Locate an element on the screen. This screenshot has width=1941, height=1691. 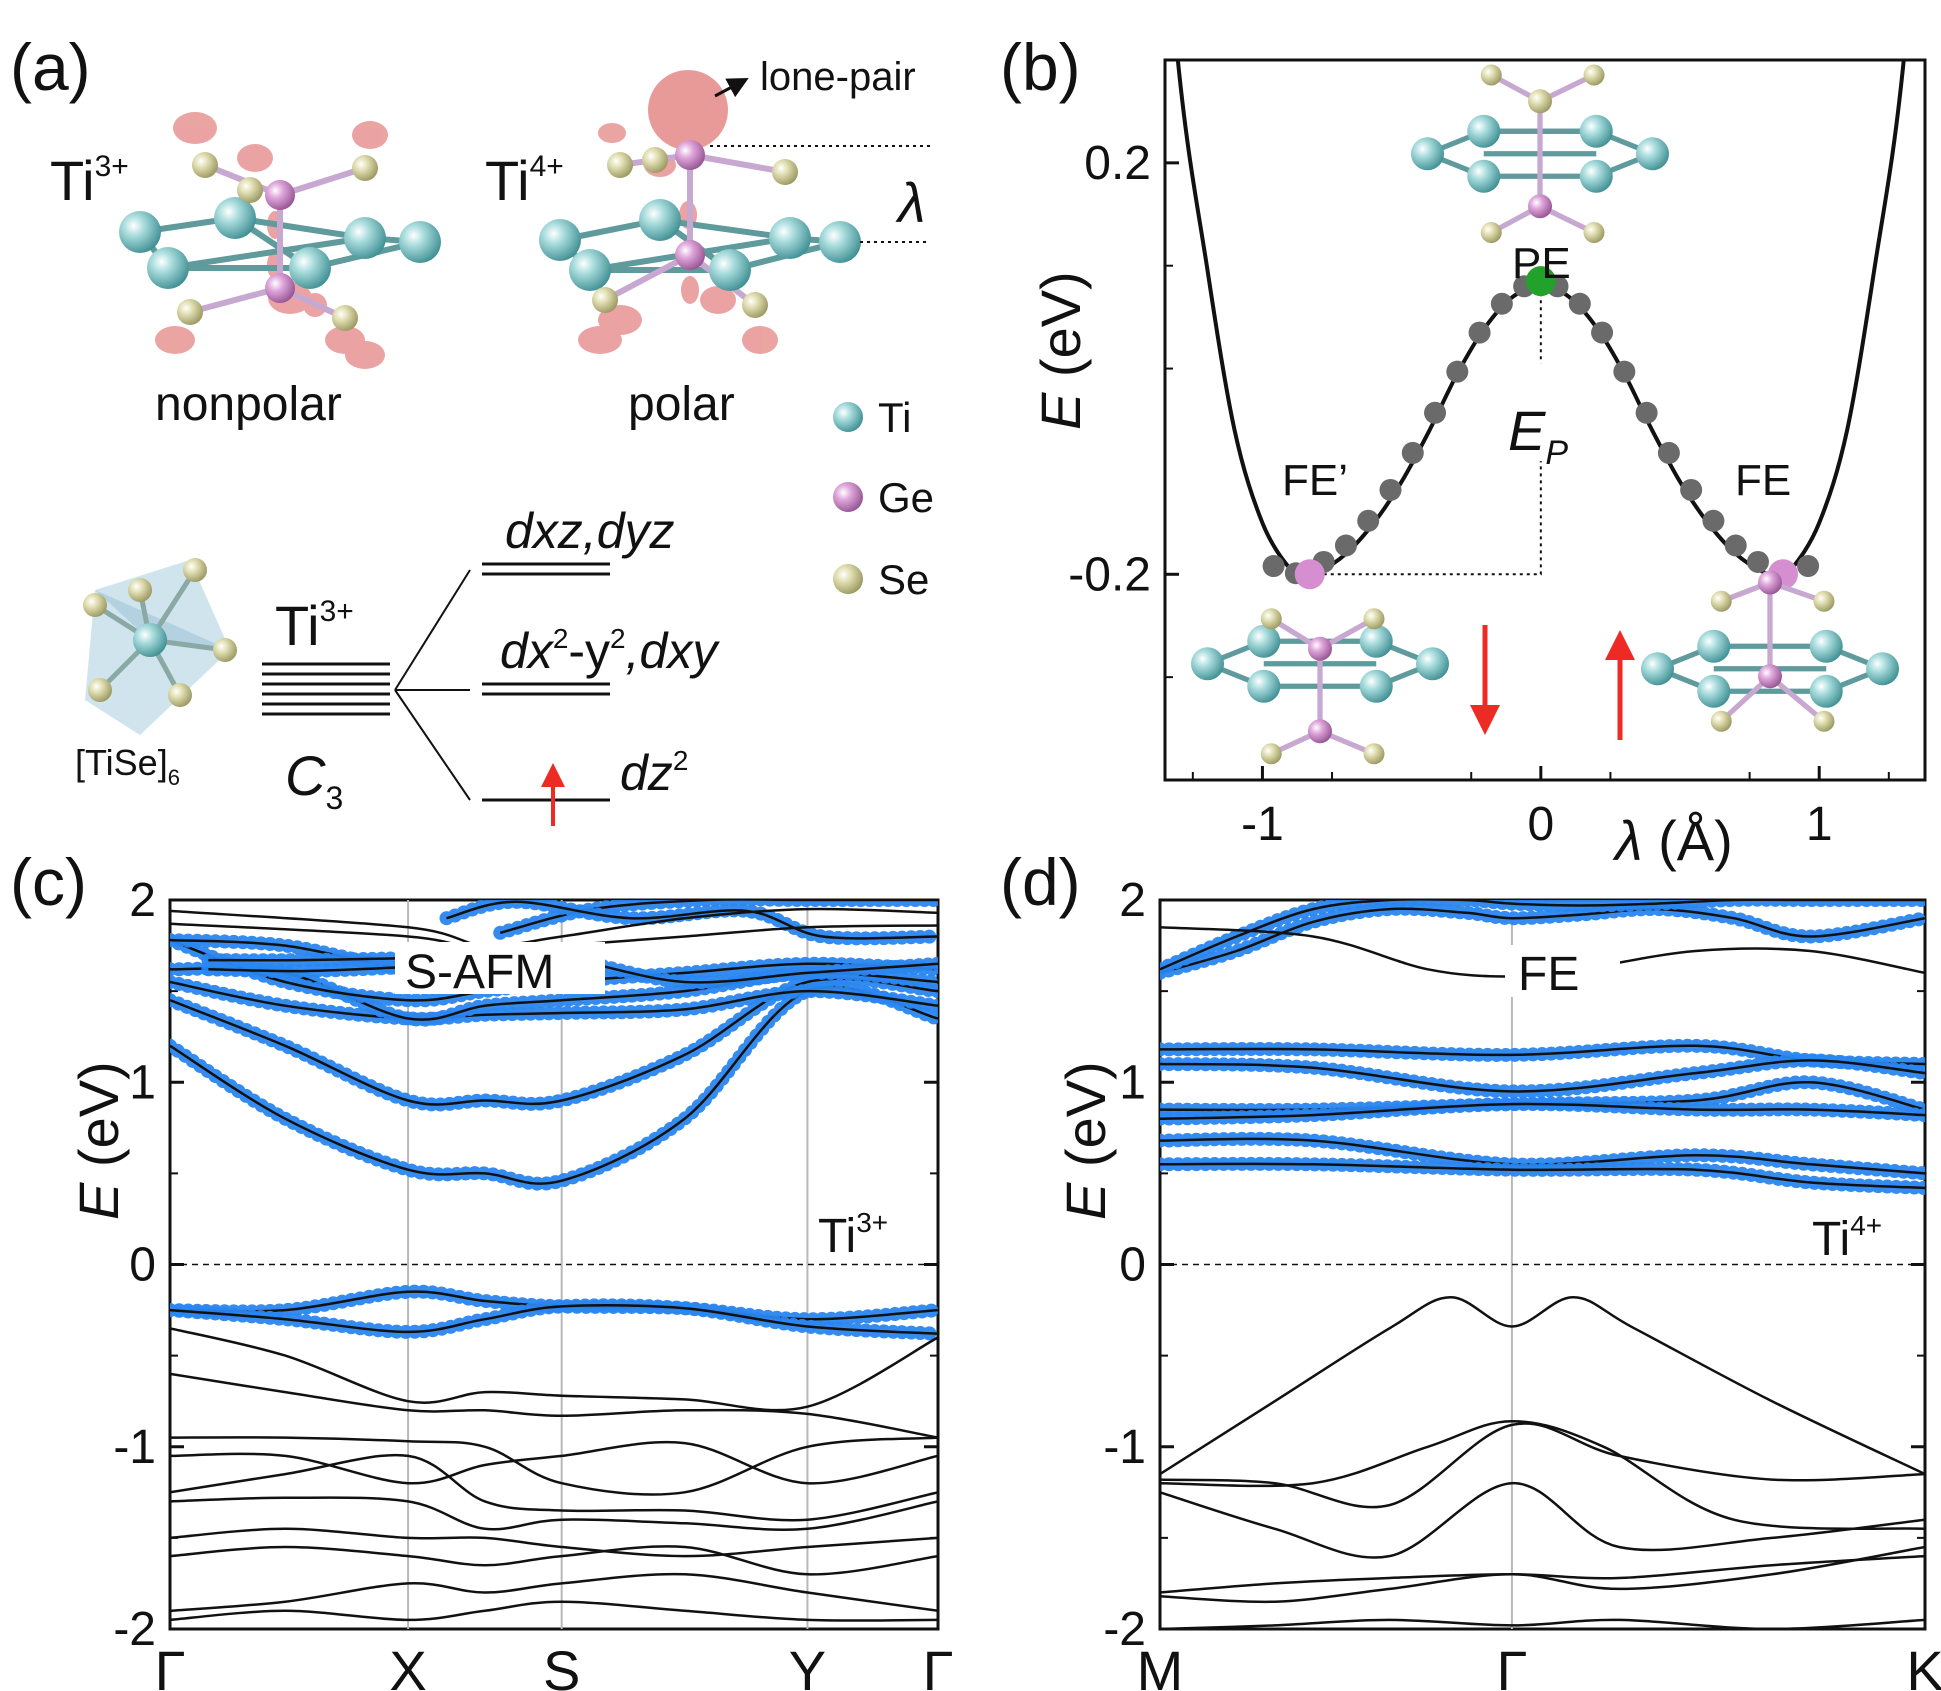
splitting-lines is located at coordinates (432, 685).